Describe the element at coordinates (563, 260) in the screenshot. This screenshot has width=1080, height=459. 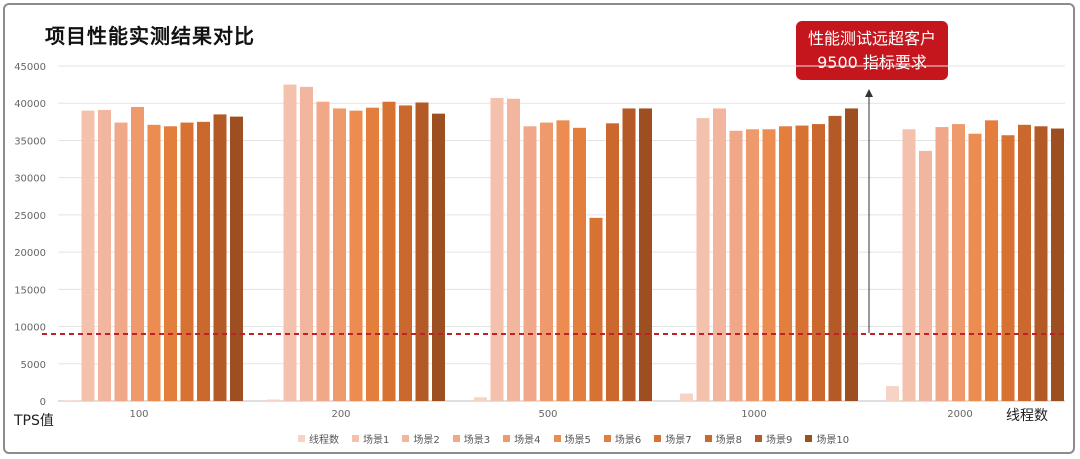
I see `bar-场景5-500` at that location.